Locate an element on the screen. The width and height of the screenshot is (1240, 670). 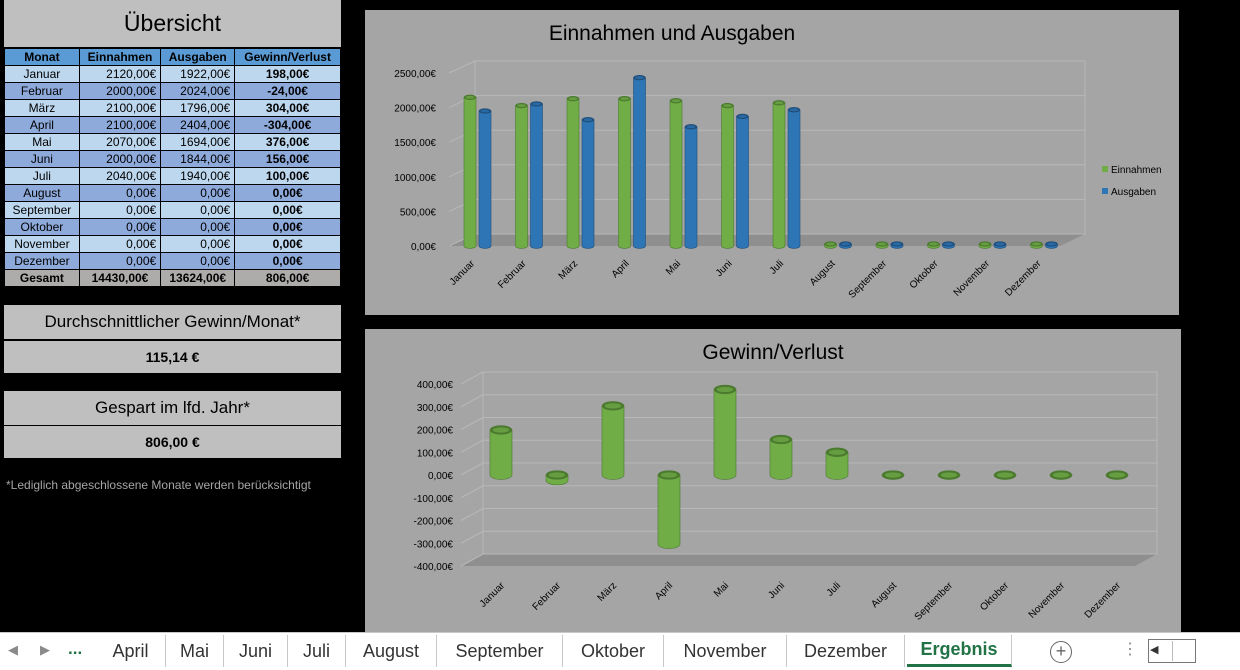
profit-cell: -24,00€ is located at coordinates (287, 91).